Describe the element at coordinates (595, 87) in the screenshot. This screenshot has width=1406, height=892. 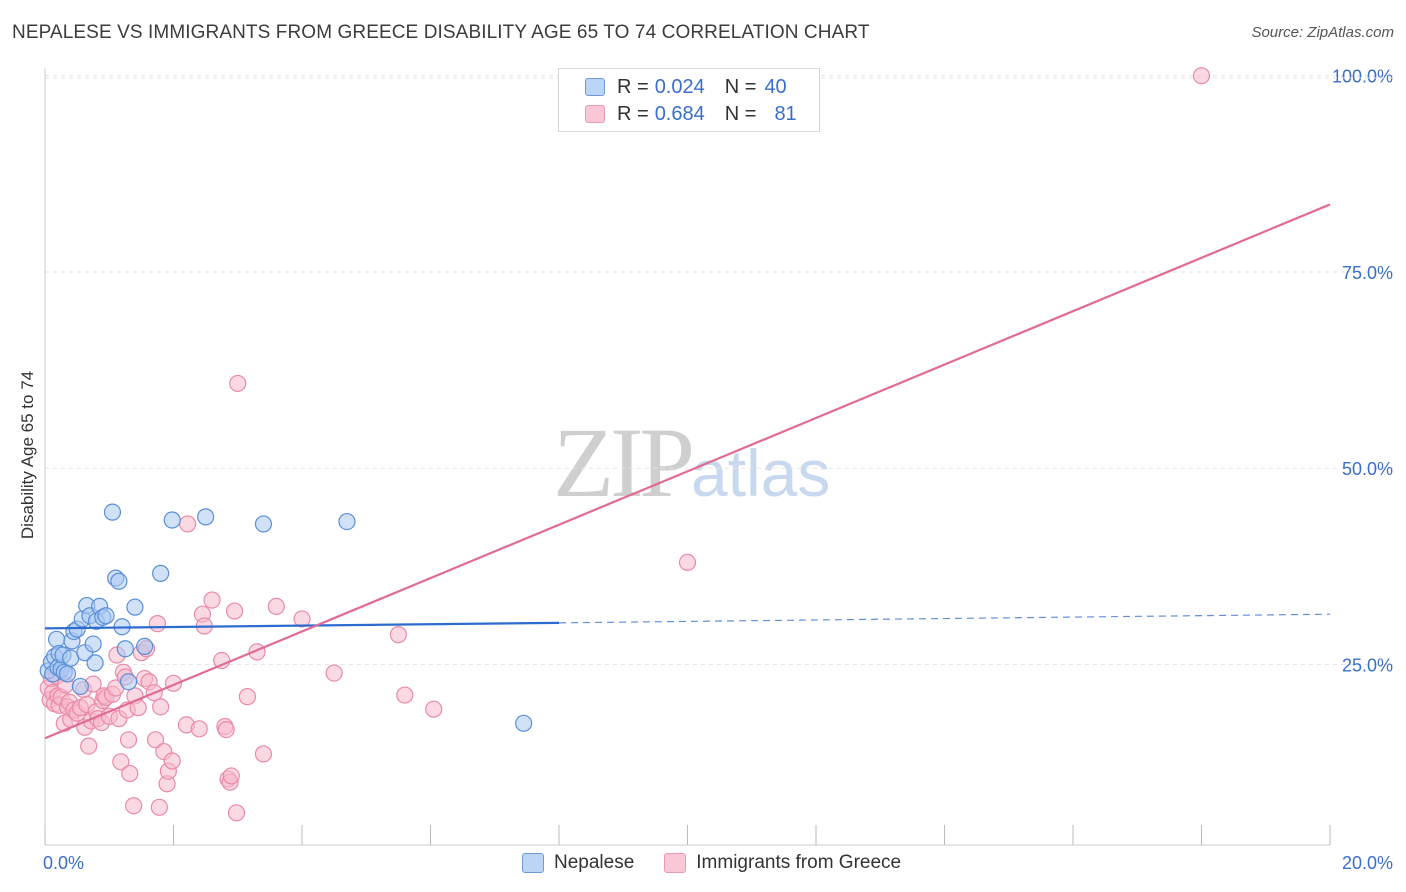
I see `nepalese-swatch` at that location.